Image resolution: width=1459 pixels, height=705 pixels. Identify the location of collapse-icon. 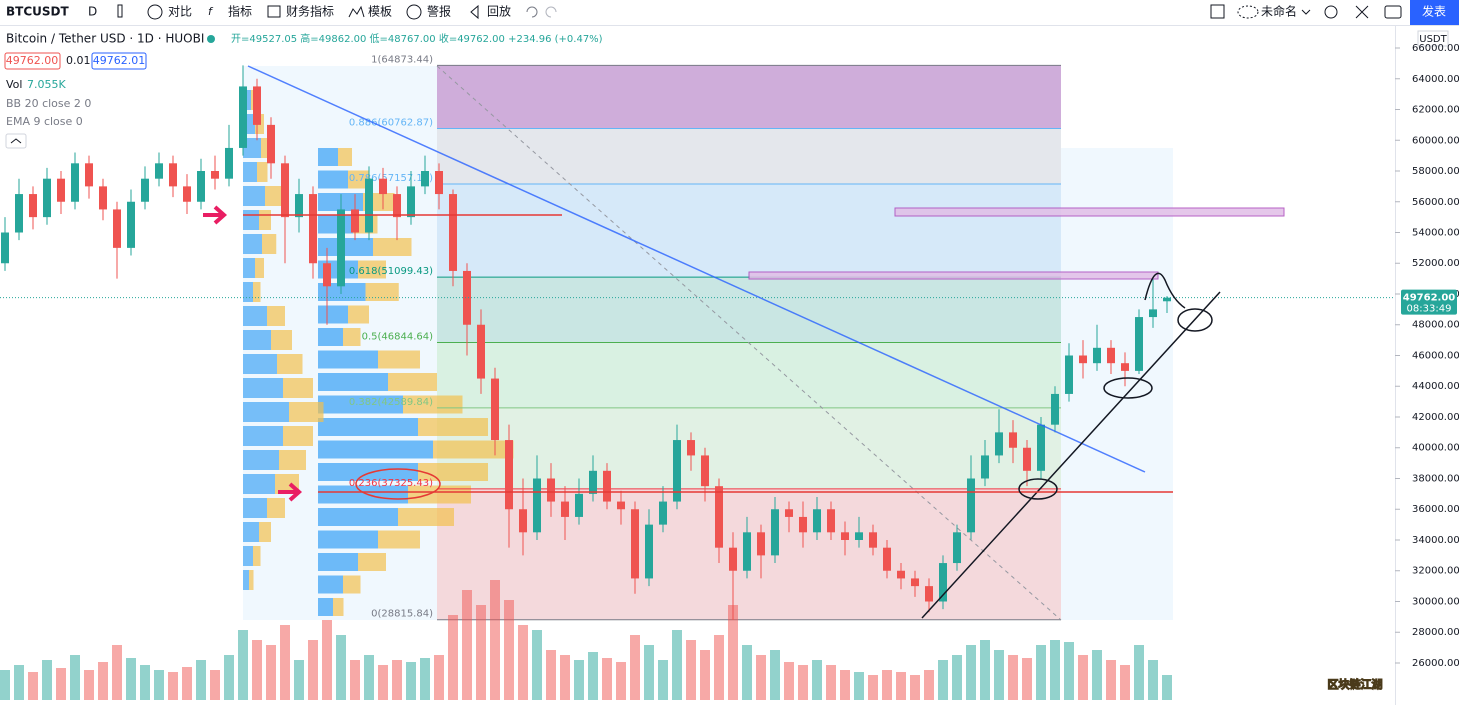
(16, 141).